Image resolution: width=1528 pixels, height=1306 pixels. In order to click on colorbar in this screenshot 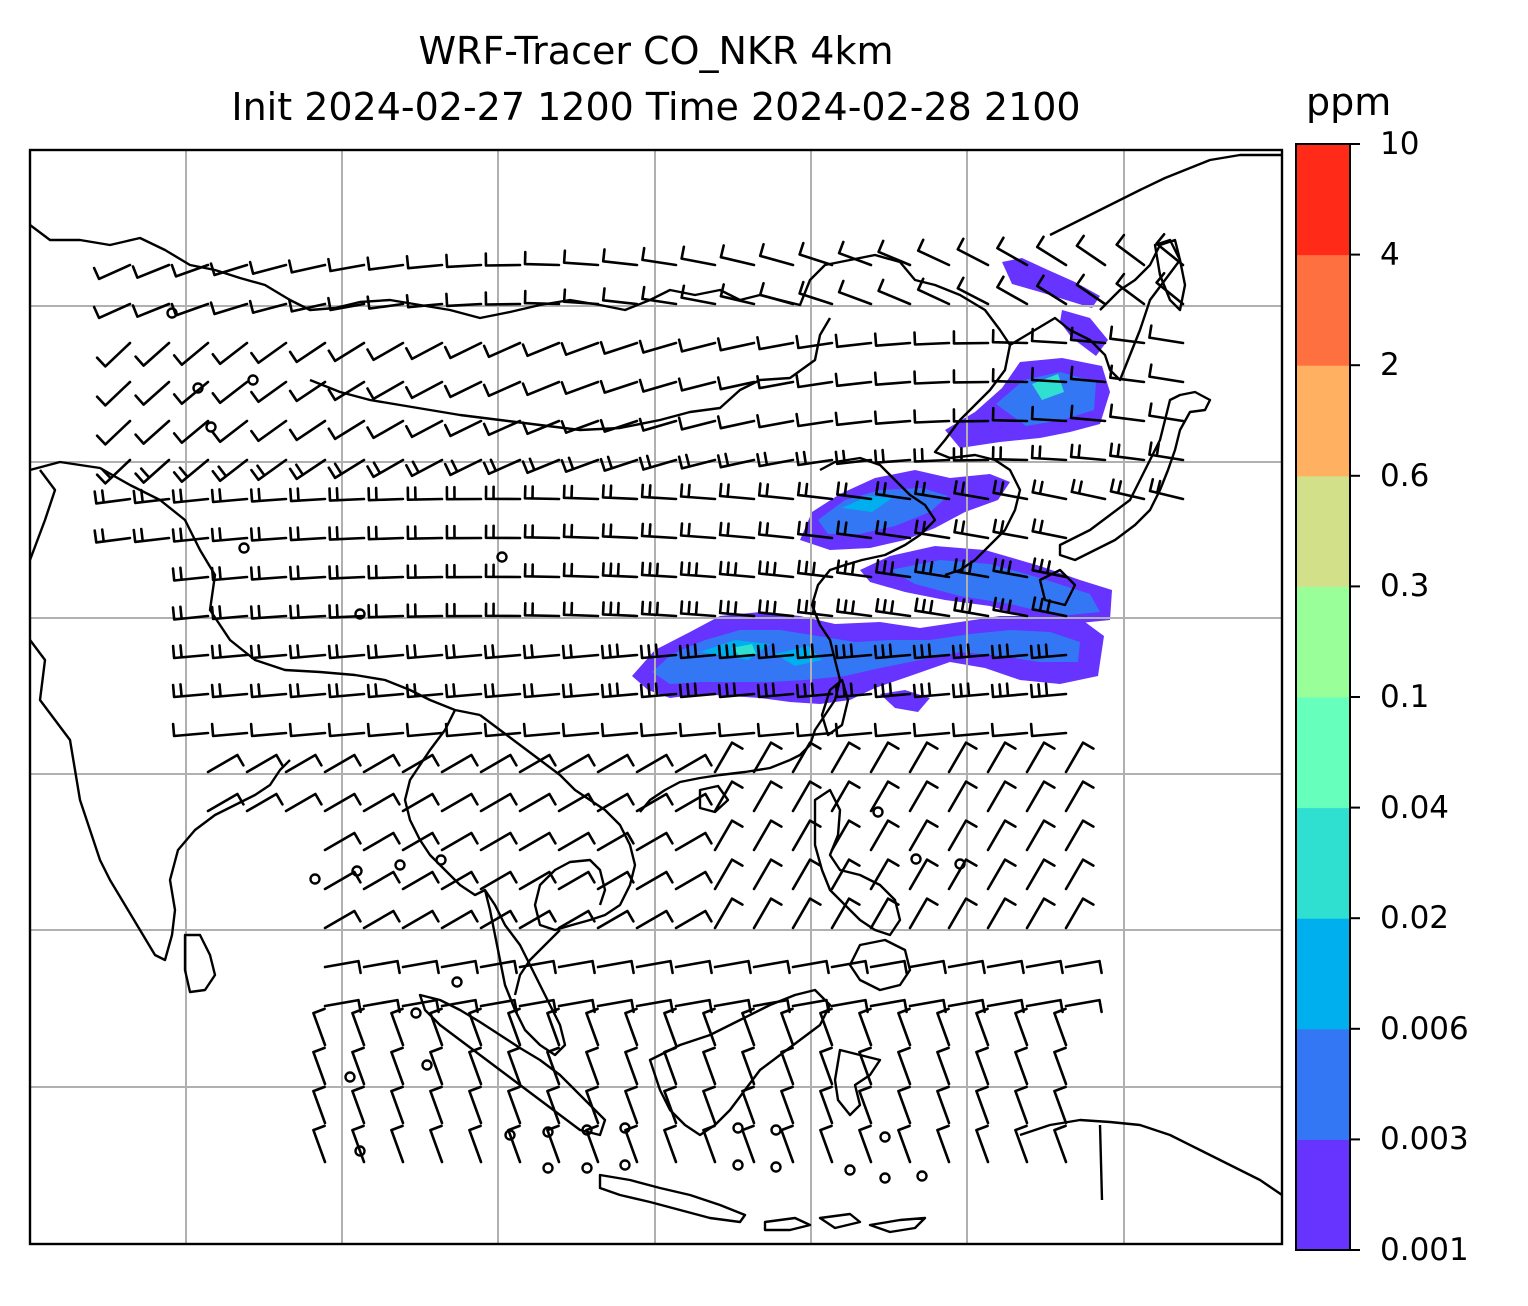, I will do `click(1327, 697)`.